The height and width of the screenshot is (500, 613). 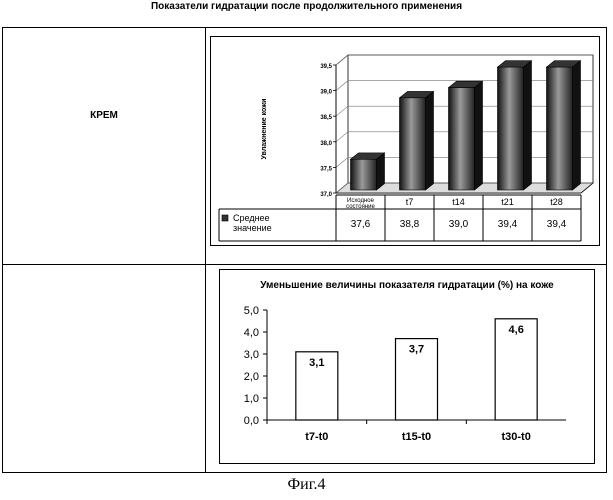 I want to click on y-tick-label: 0,0, so click(x=251, y=421).